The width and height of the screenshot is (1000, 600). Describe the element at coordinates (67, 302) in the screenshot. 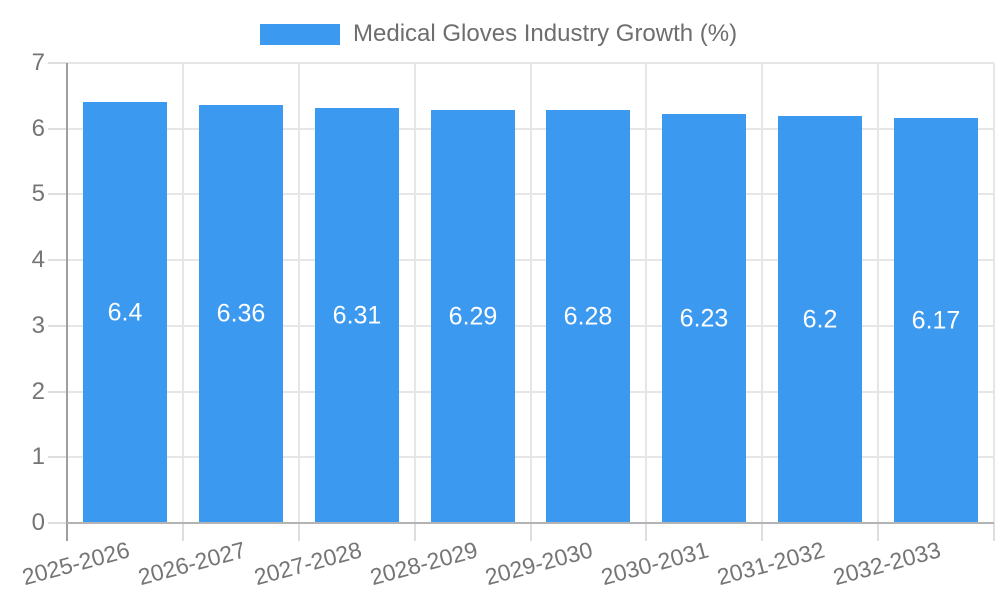

I see `y-axis-line` at that location.